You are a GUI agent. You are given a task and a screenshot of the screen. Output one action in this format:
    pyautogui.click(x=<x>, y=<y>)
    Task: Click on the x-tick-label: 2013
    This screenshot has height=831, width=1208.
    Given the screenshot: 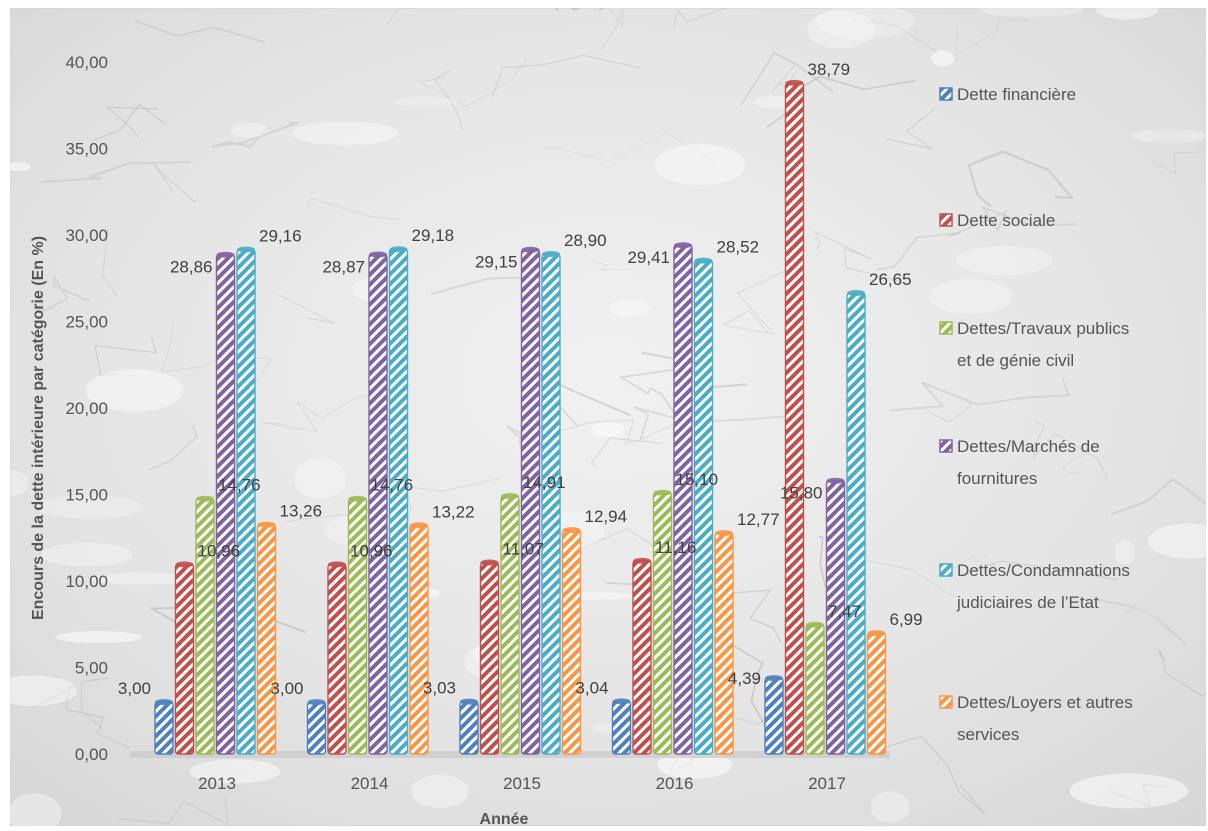 What is the action you would take?
    pyautogui.click(x=217, y=783)
    